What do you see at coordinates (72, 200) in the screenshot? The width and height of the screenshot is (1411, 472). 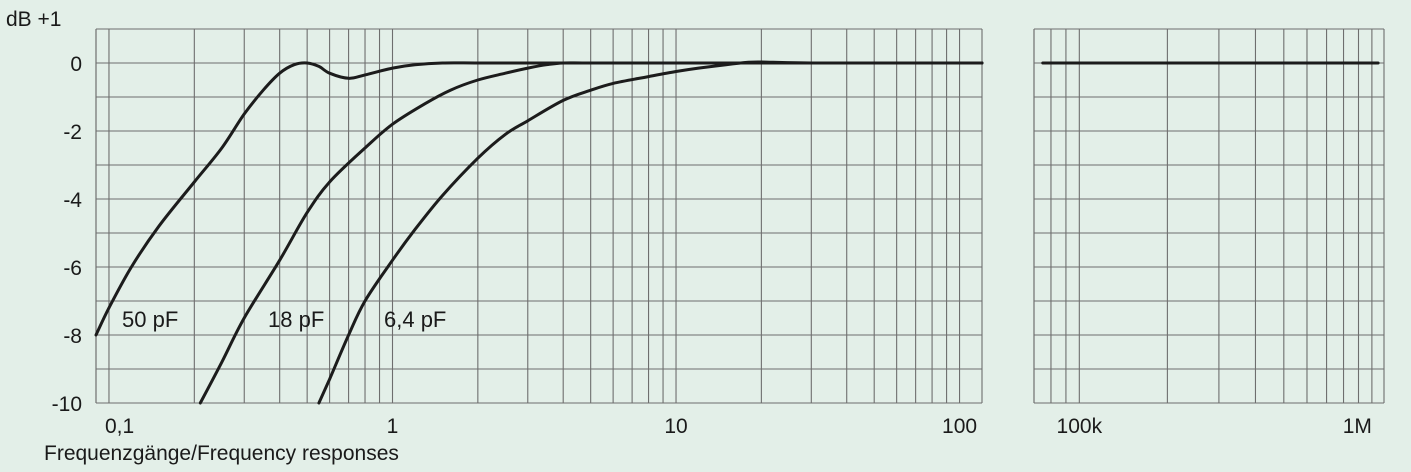 I see `y-tick-label: -4` at bounding box center [72, 200].